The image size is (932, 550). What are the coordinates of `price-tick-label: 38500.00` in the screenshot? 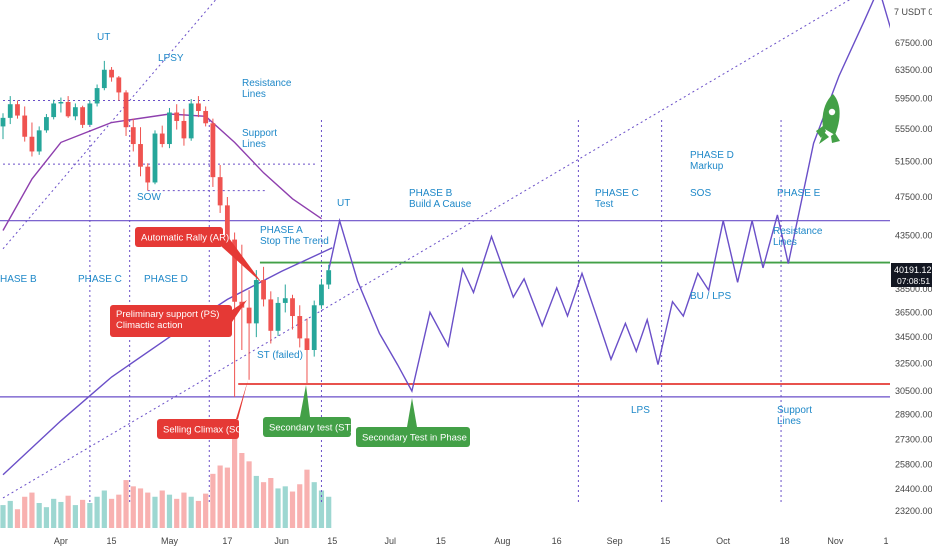 It's located at (913, 289).